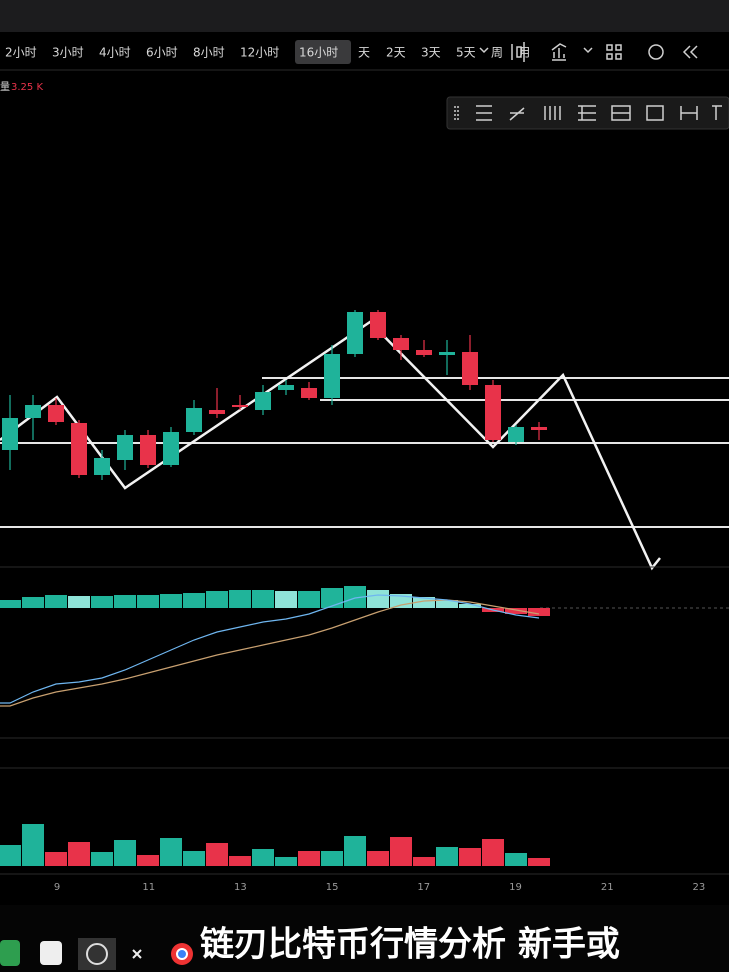 The height and width of the screenshot is (972, 729). Describe the element at coordinates (466, 53) in the screenshot. I see `interval-button: 5天` at that location.